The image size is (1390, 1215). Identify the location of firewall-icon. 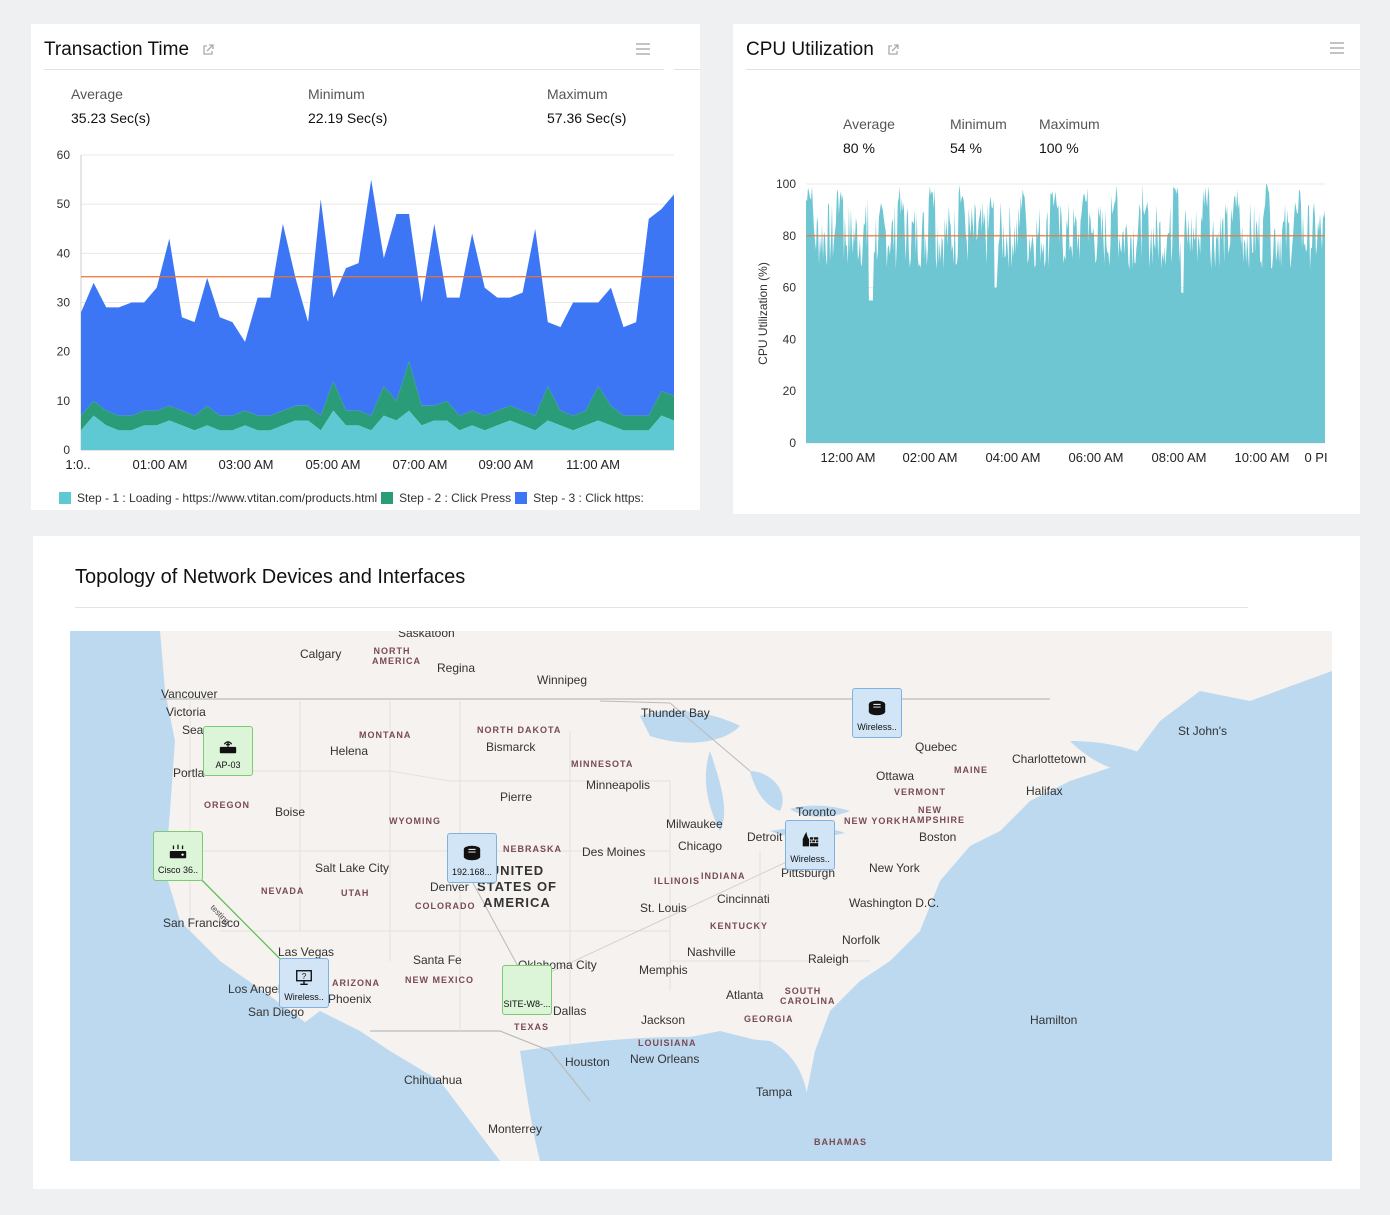
(810, 839).